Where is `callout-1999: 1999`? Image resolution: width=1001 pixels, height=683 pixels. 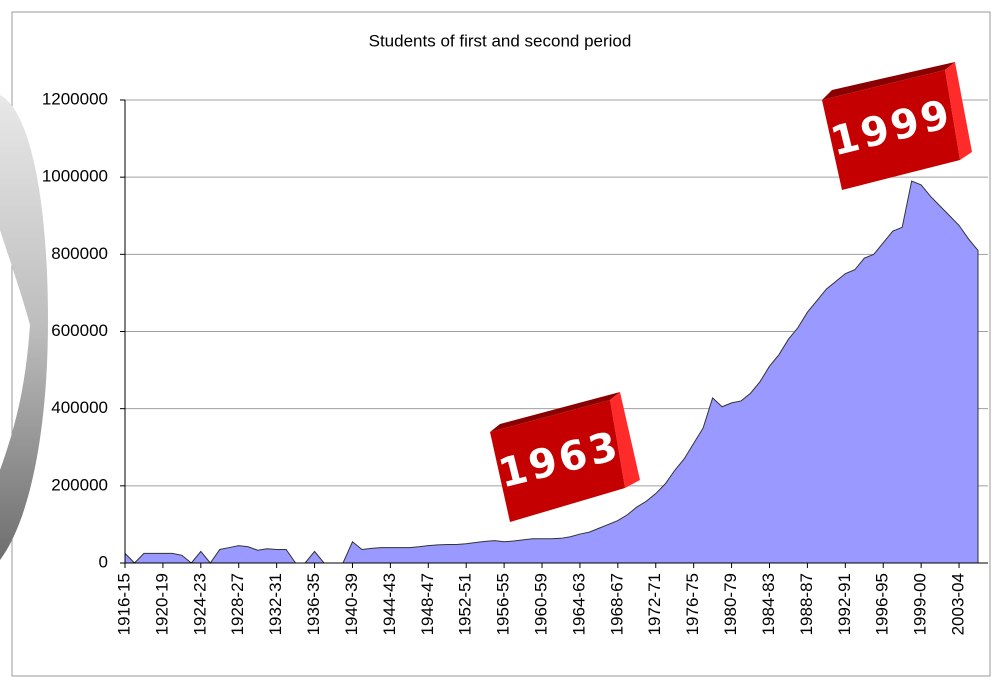 callout-1999: 1999 is located at coordinates (897, 126).